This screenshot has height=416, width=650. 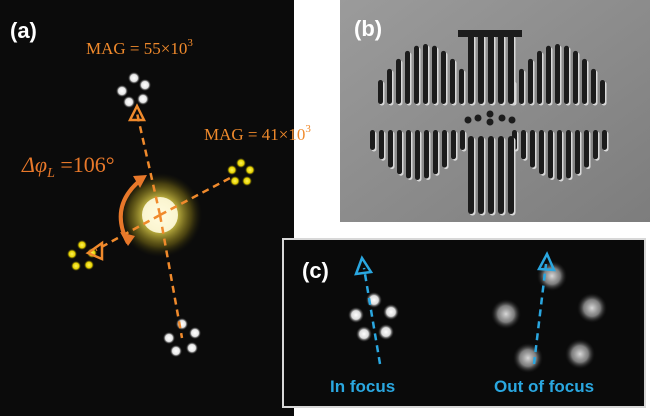 I want to click on svg-text: ΔφL =106°, so click(x=68, y=166).